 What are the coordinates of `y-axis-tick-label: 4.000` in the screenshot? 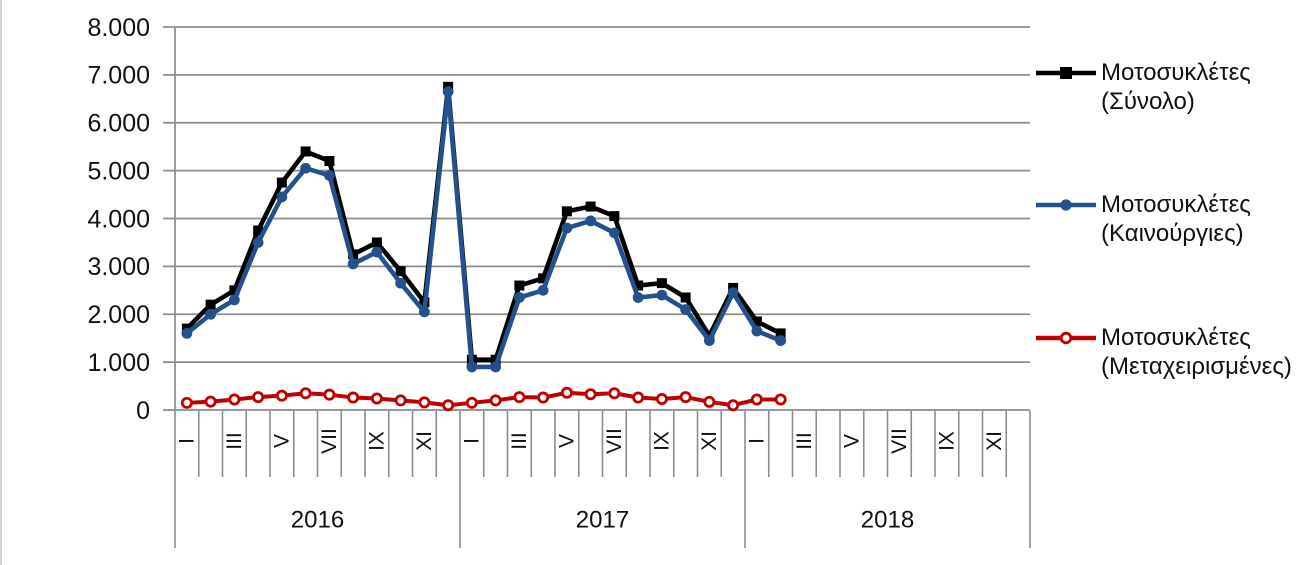 It's located at (118, 219).